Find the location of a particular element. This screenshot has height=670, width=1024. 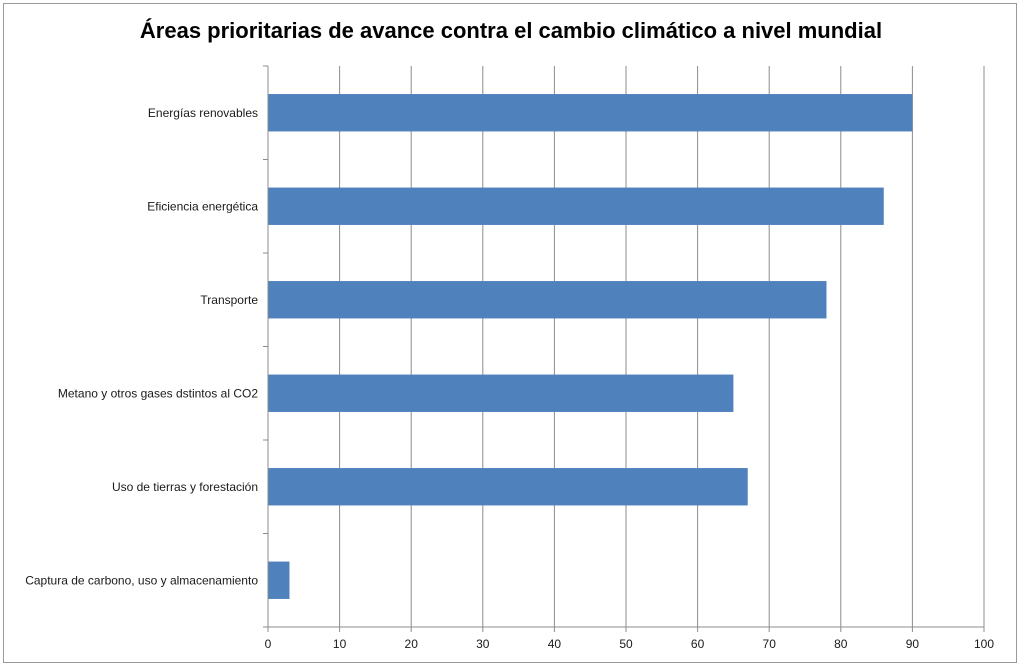

x-tick-label: 90 is located at coordinates (913, 644).